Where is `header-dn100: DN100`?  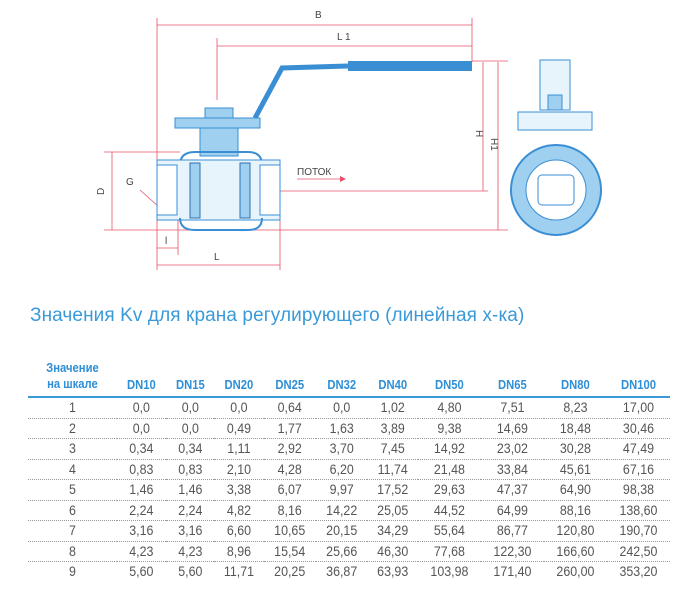 header-dn100: DN100 is located at coordinates (638, 385).